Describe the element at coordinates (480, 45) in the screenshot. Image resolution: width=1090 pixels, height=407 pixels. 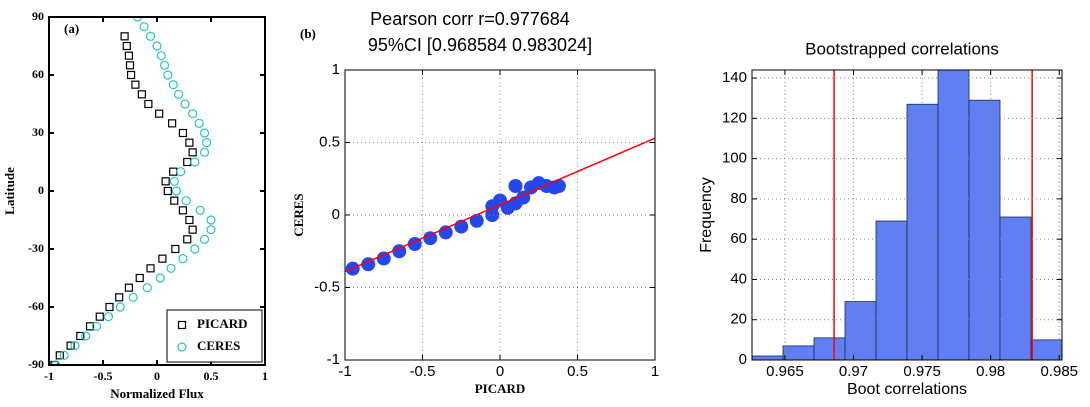
I see `chart-subtitle: 95%CI [0.968584 0.983024]` at that location.